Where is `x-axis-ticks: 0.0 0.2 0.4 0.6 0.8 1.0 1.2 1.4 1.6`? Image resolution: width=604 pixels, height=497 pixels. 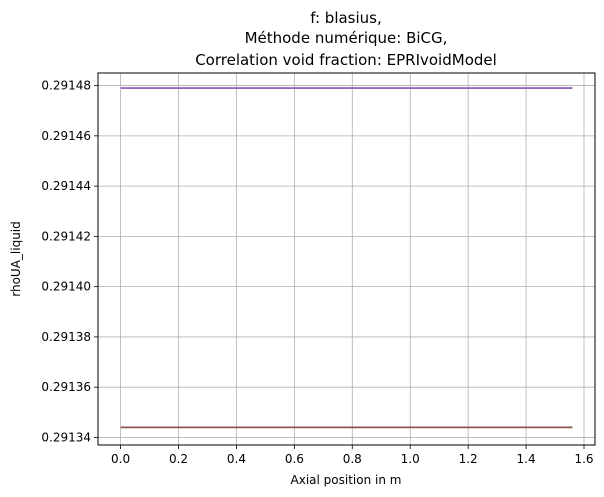
x-axis-ticks: 0.0 0.2 0.4 0.6 0.8 1.0 1.2 1.4 1.6 is located at coordinates (352, 455).